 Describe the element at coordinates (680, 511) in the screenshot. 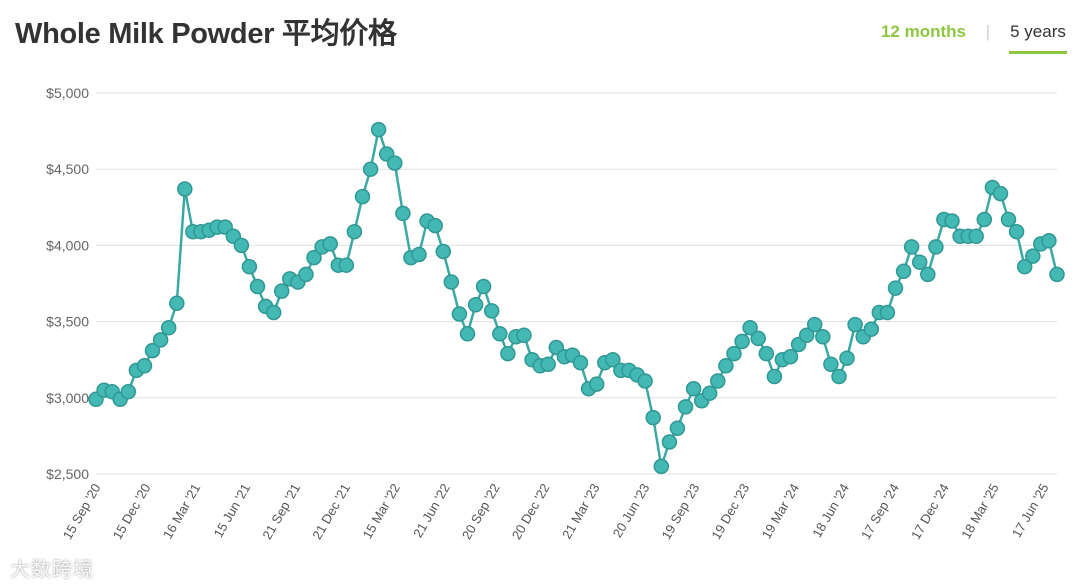

I see `x-tick-label: 19 Sep '23` at that location.